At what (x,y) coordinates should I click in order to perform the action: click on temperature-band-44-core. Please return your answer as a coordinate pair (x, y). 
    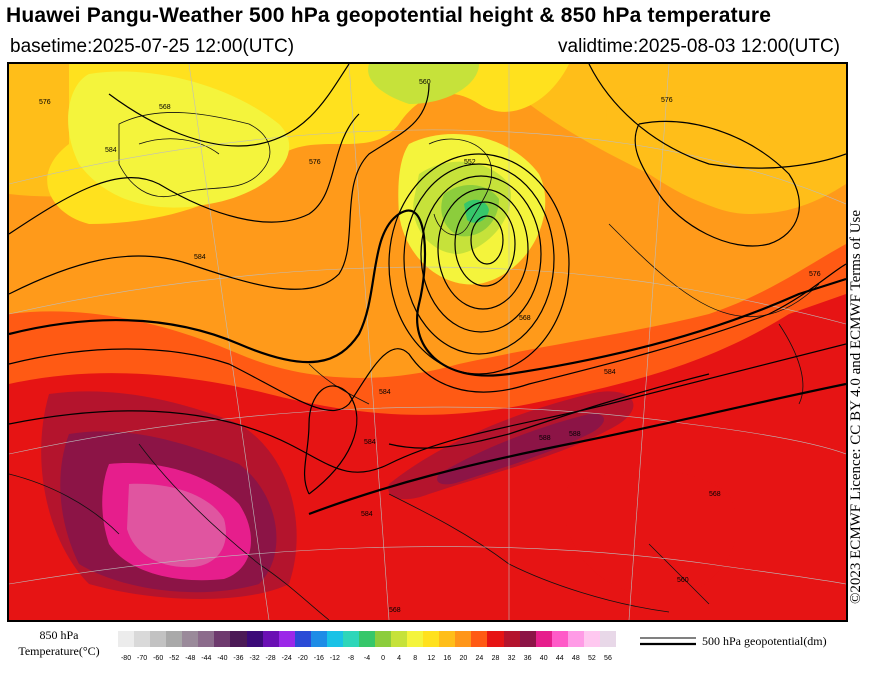
    Looking at the image, I should click on (176, 525).